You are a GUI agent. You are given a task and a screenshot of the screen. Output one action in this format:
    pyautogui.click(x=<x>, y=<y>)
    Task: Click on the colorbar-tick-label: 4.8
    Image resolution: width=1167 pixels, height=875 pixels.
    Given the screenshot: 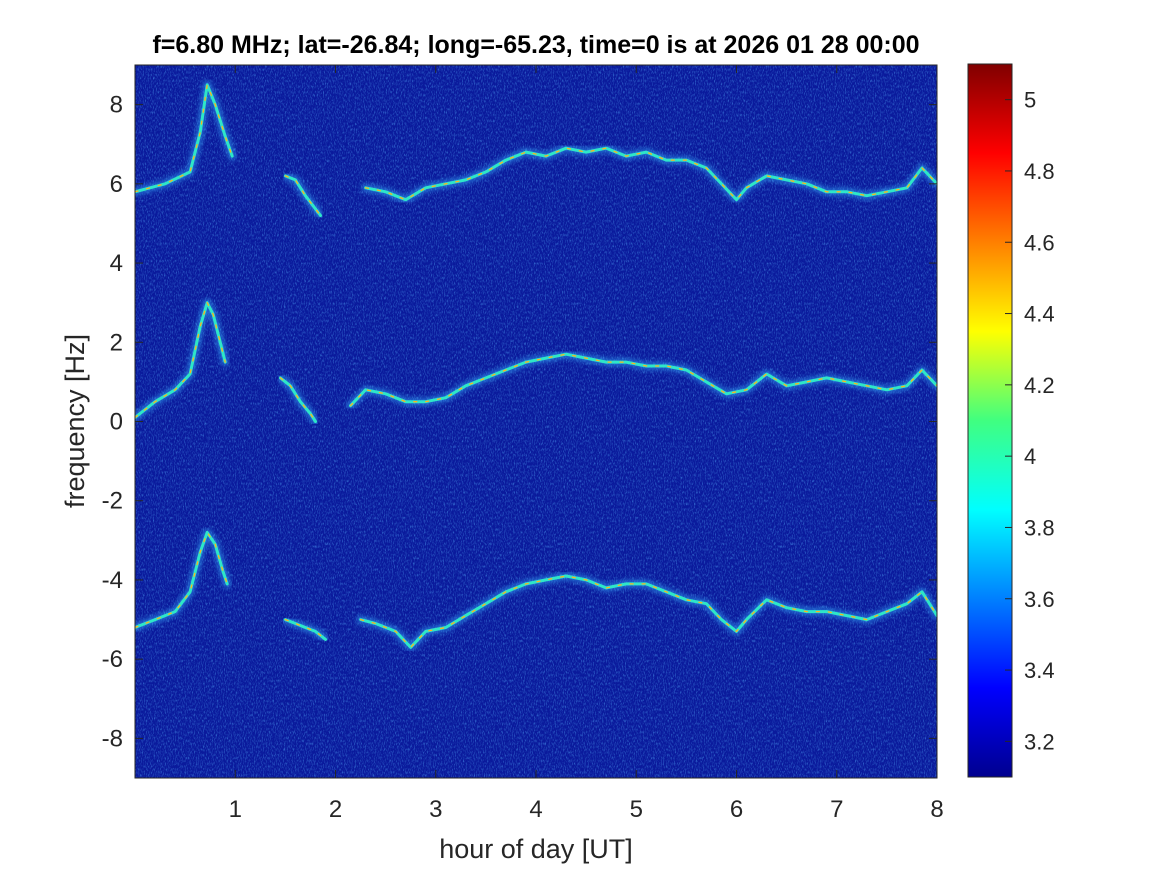 What is the action you would take?
    pyautogui.click(x=1039, y=171)
    